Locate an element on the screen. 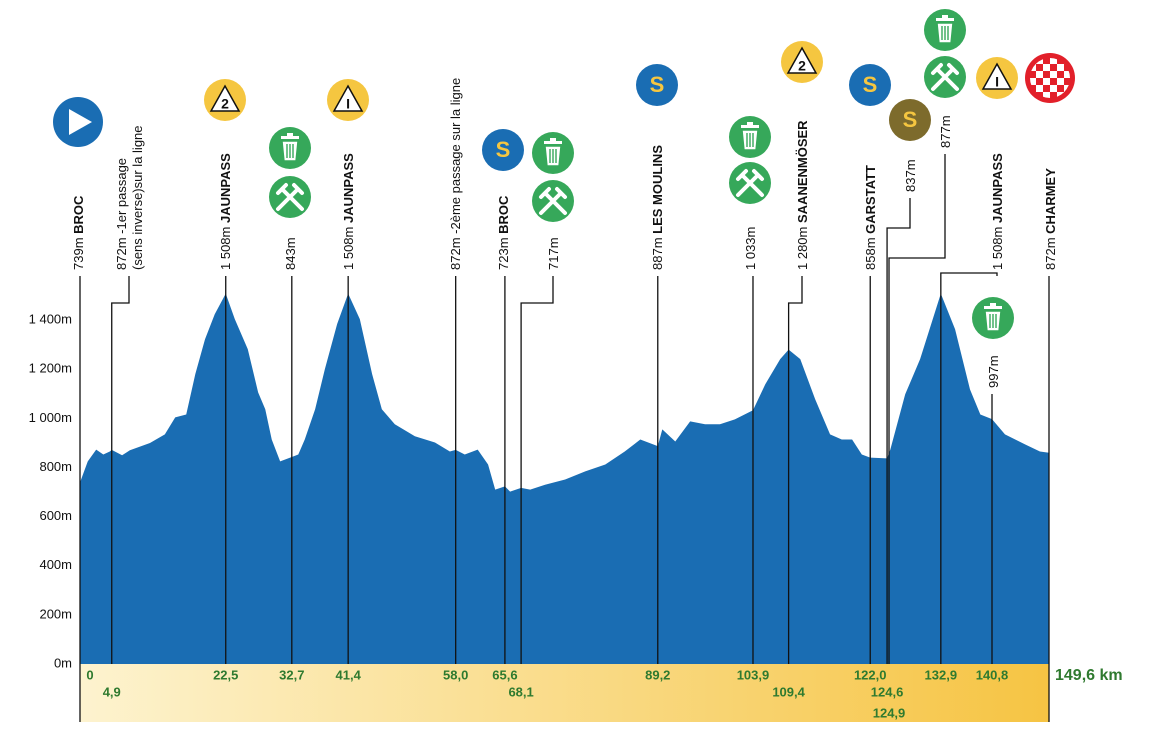  distance-band is located at coordinates (564, 693).